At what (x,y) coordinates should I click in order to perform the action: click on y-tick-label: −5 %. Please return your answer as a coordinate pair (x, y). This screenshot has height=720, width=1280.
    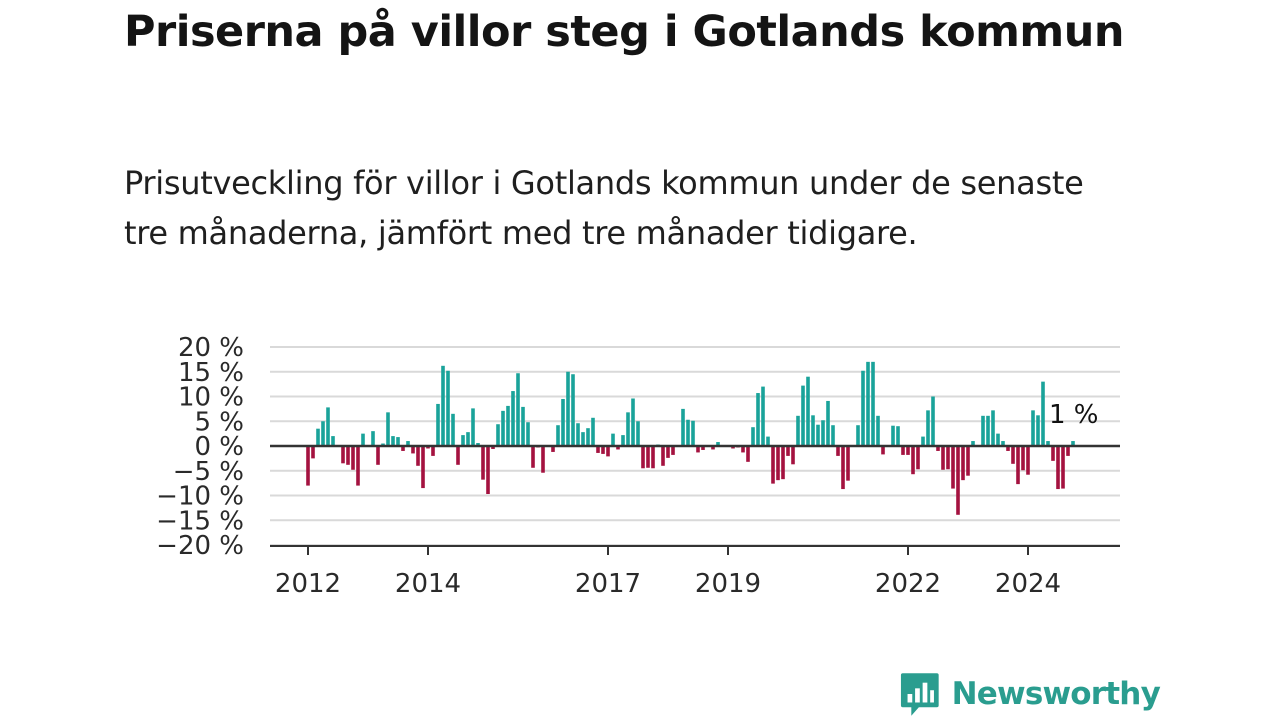
    Looking at the image, I should click on (208, 472).